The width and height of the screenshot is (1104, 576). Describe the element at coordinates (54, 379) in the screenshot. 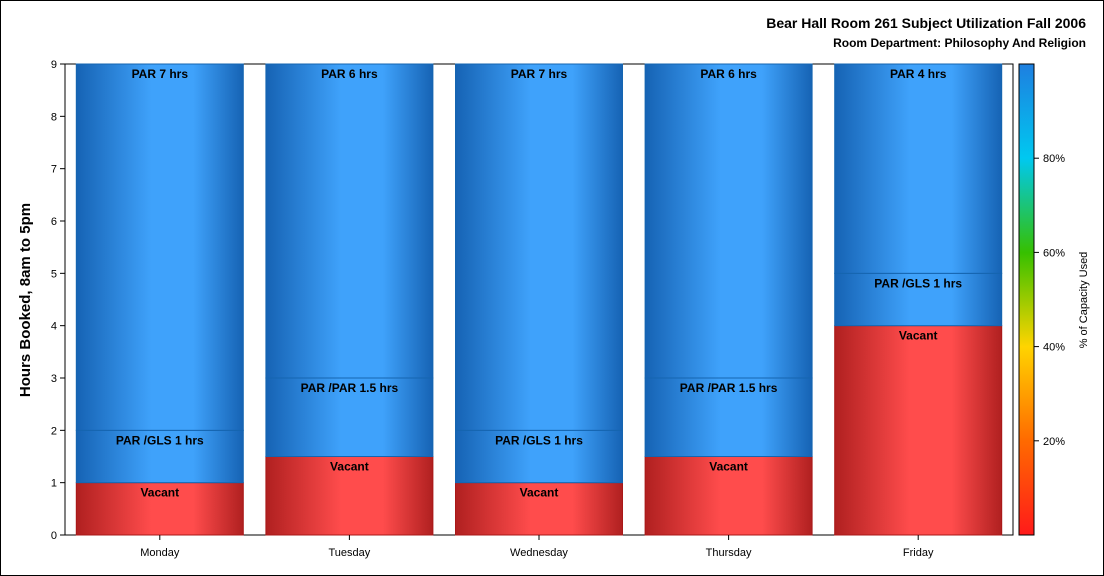

I see `y-tick-label: 3` at that location.